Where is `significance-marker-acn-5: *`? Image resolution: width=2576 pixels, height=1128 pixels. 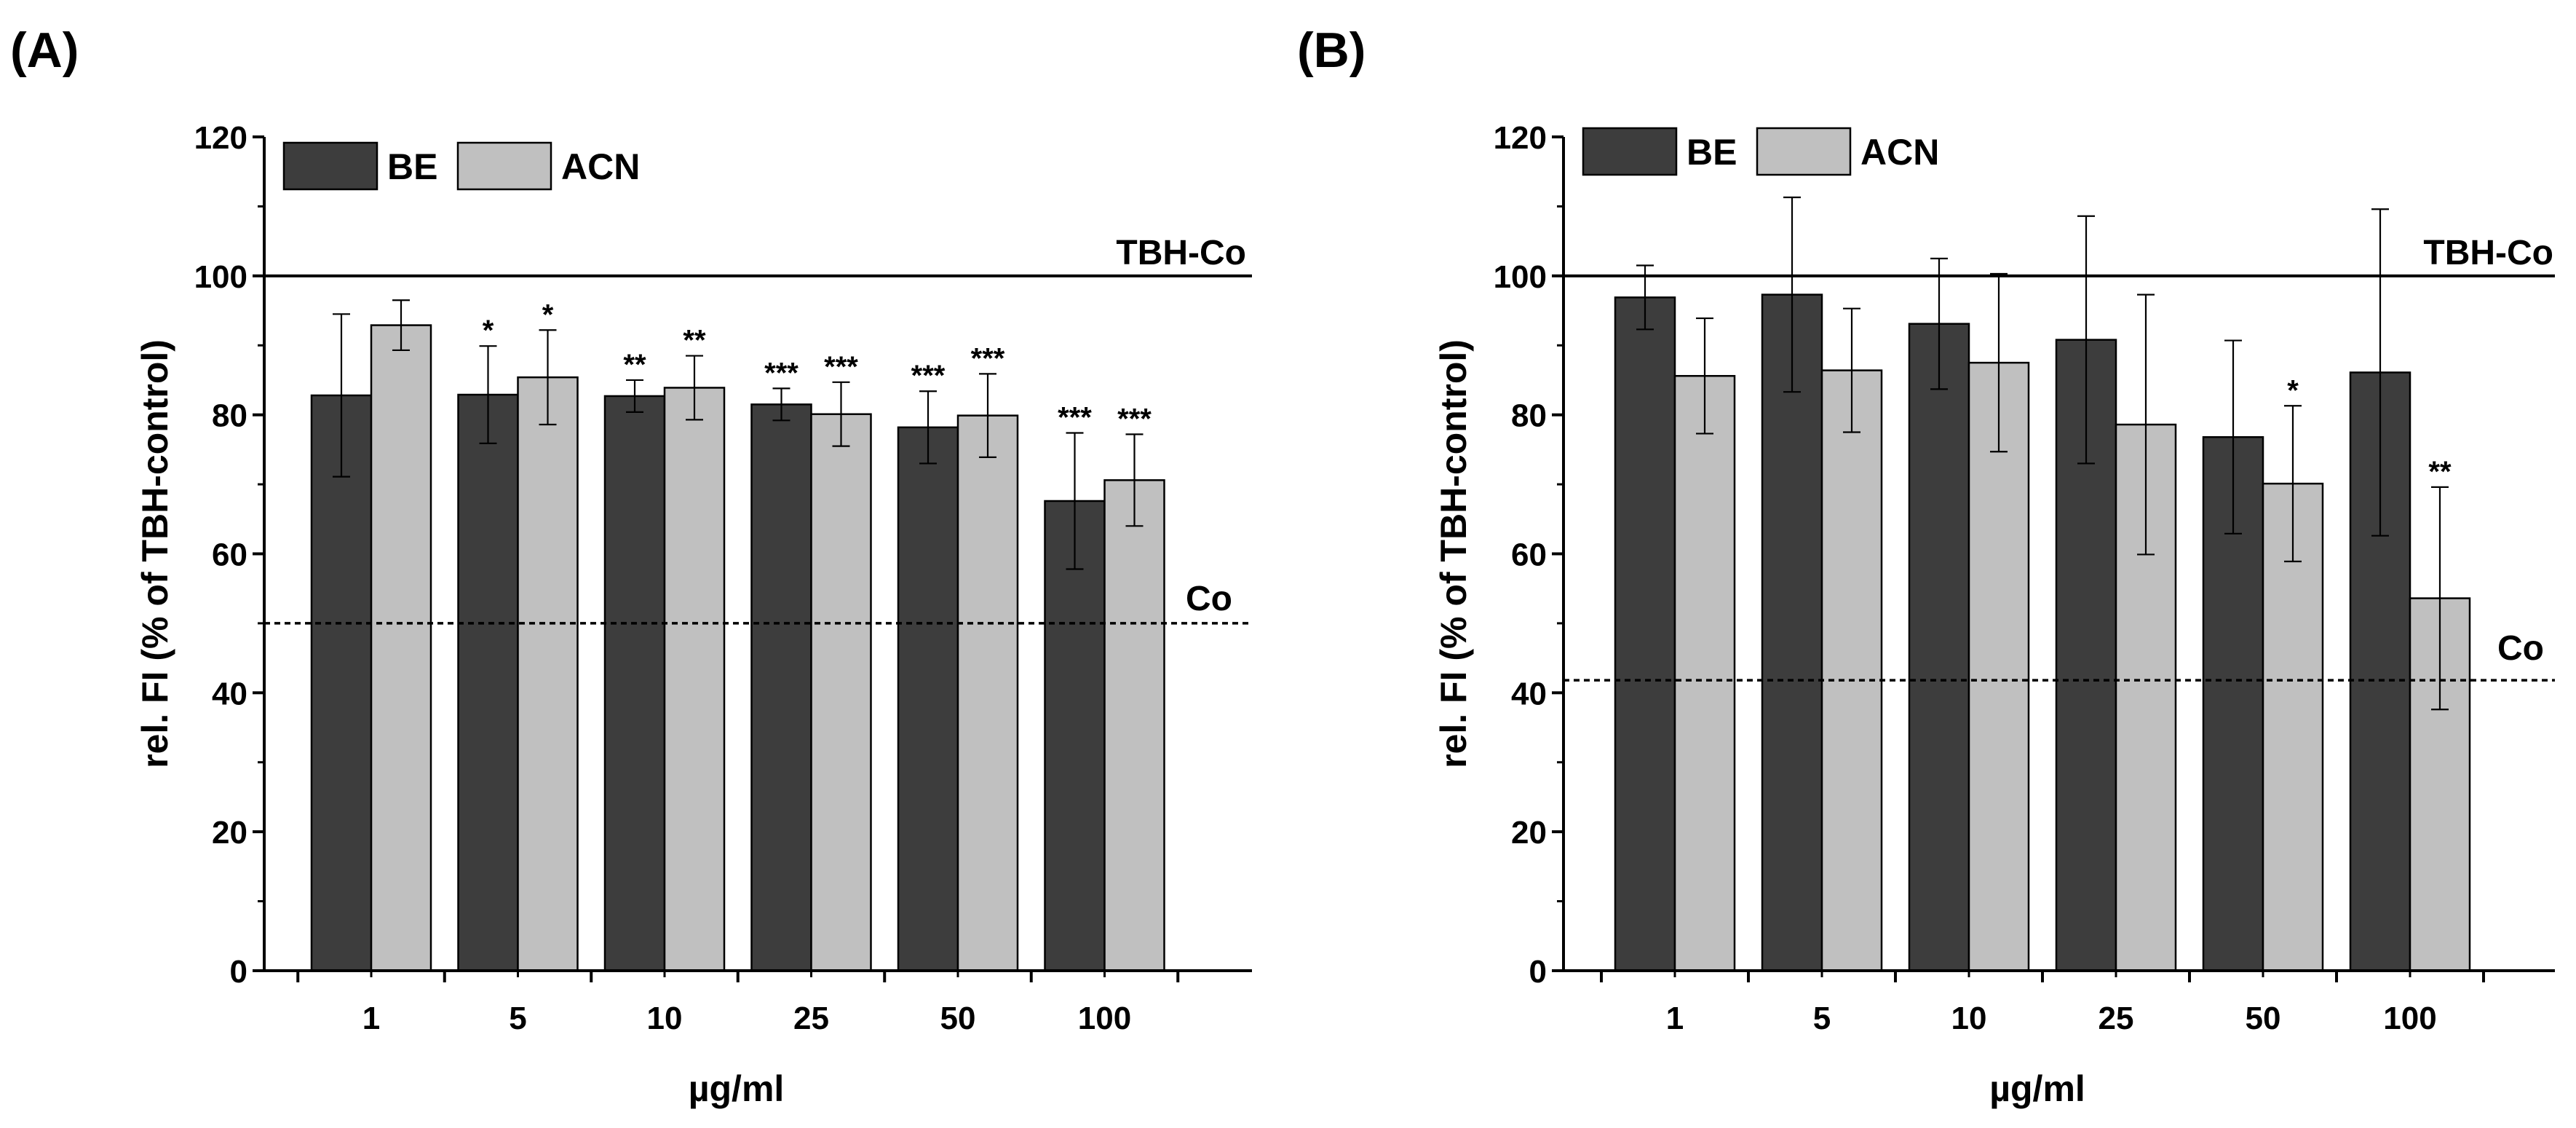 significance-marker-acn-5: * is located at coordinates (548, 315).